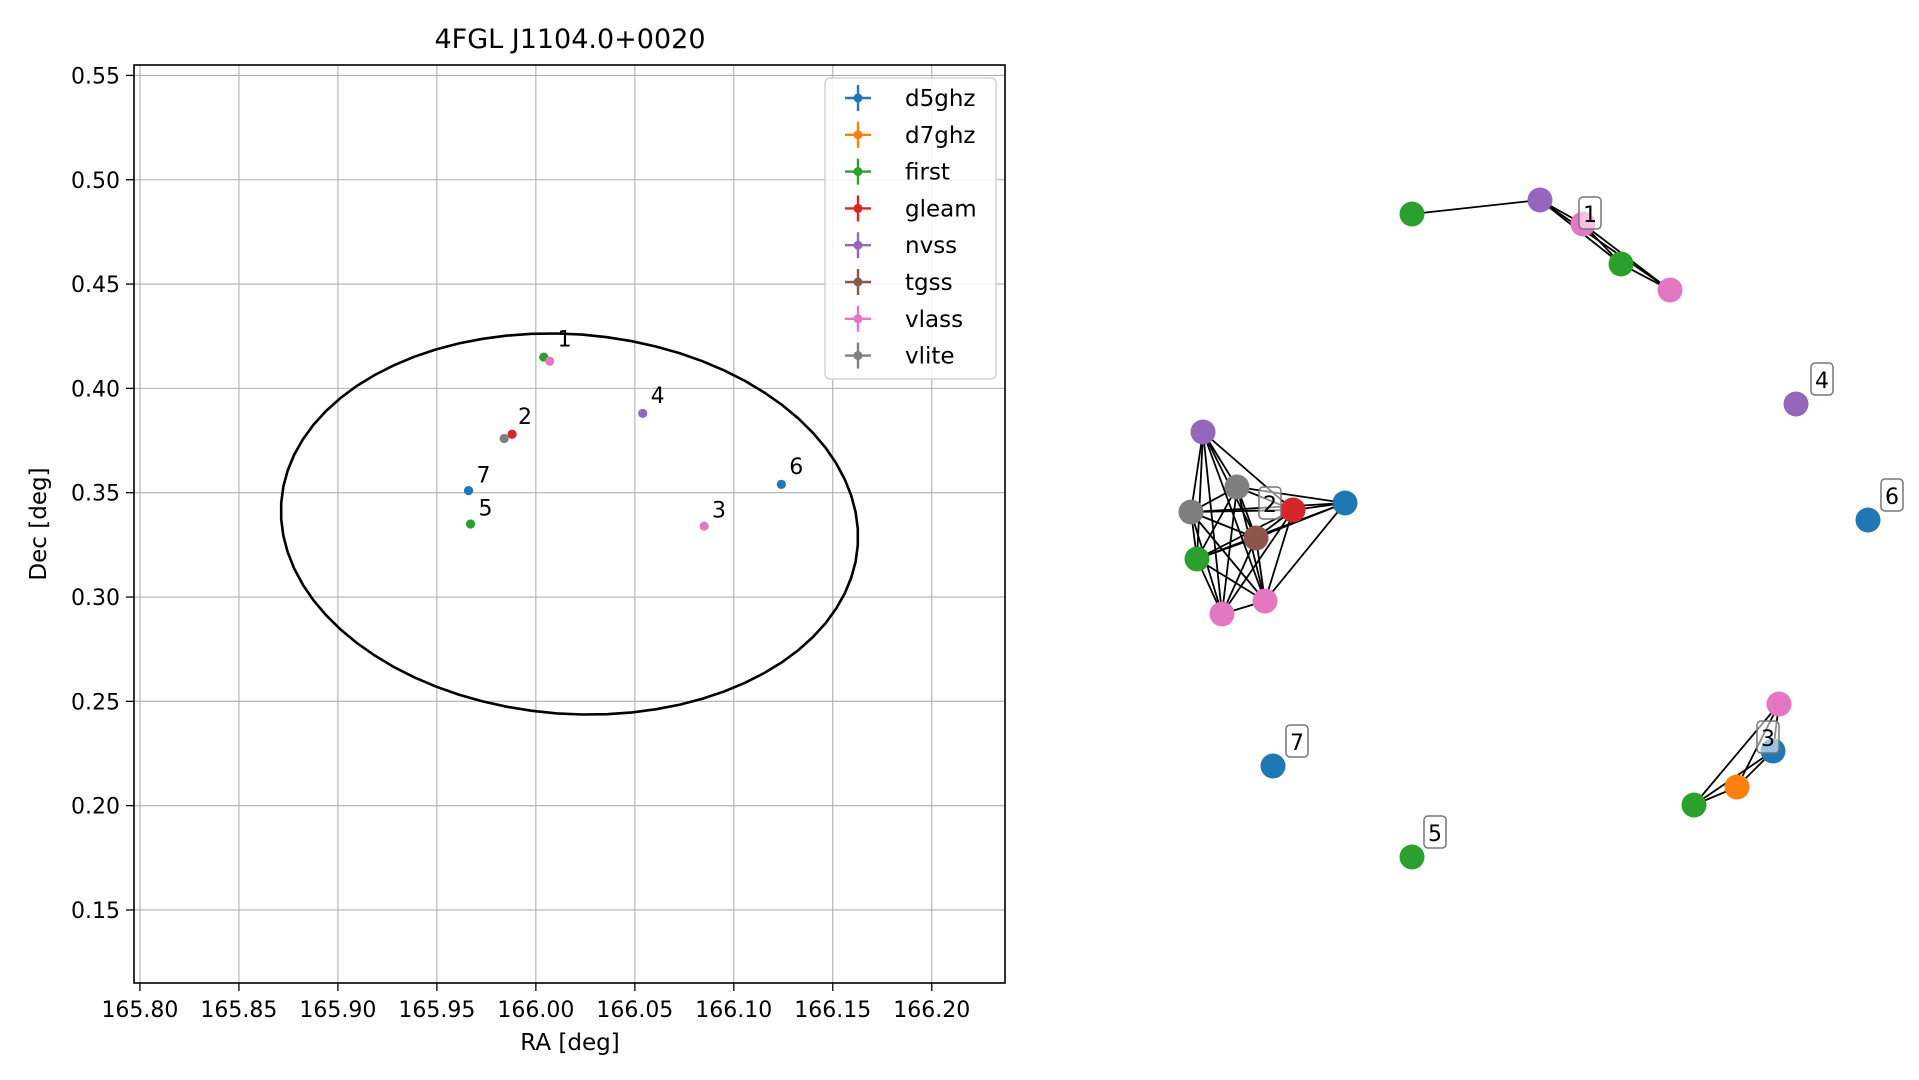 This screenshot has width=1919, height=1080. What do you see at coordinates (485, 509) in the screenshot?
I see `point-label: 5` at bounding box center [485, 509].